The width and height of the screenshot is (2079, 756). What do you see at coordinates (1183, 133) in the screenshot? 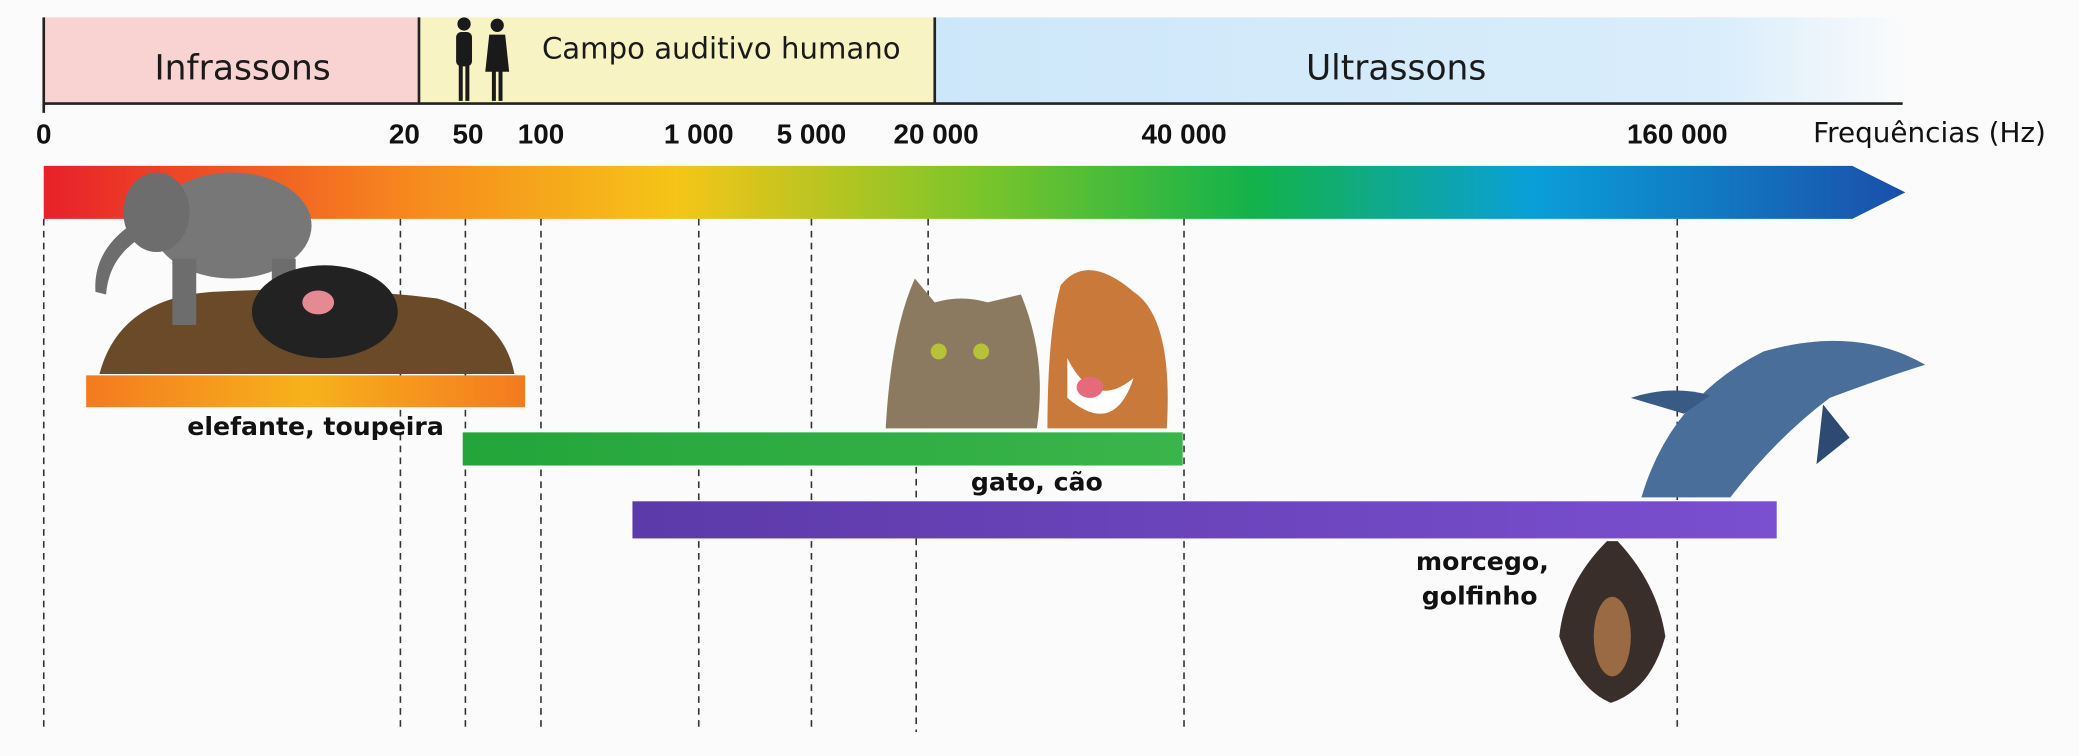
I see `tick-label: 40 000` at bounding box center [1183, 133].